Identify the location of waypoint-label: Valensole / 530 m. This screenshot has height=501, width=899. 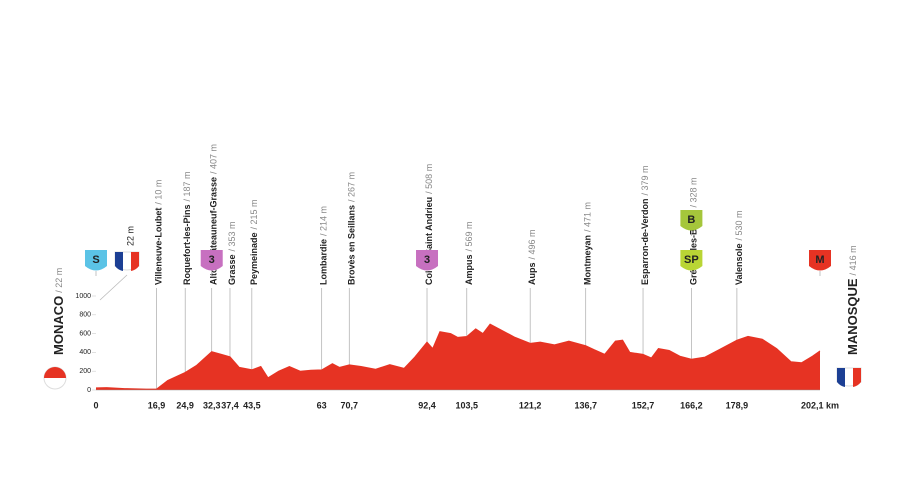
(739, 247).